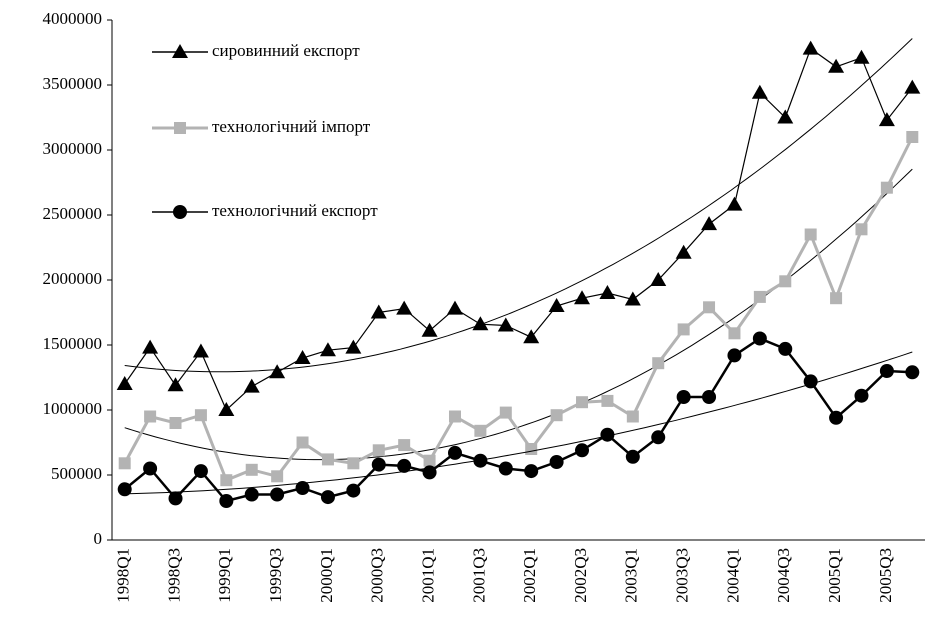  Describe the element at coordinates (291, 126) in the screenshot. I see `legend-label: технологічний імпорт` at that location.